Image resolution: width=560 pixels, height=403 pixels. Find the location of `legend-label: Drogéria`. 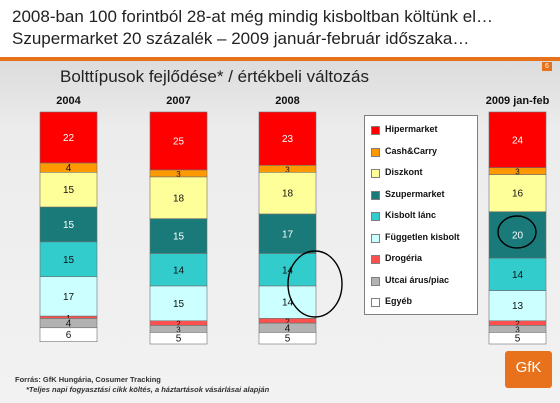

legend-label: Drogéria is located at coordinates (404, 258).